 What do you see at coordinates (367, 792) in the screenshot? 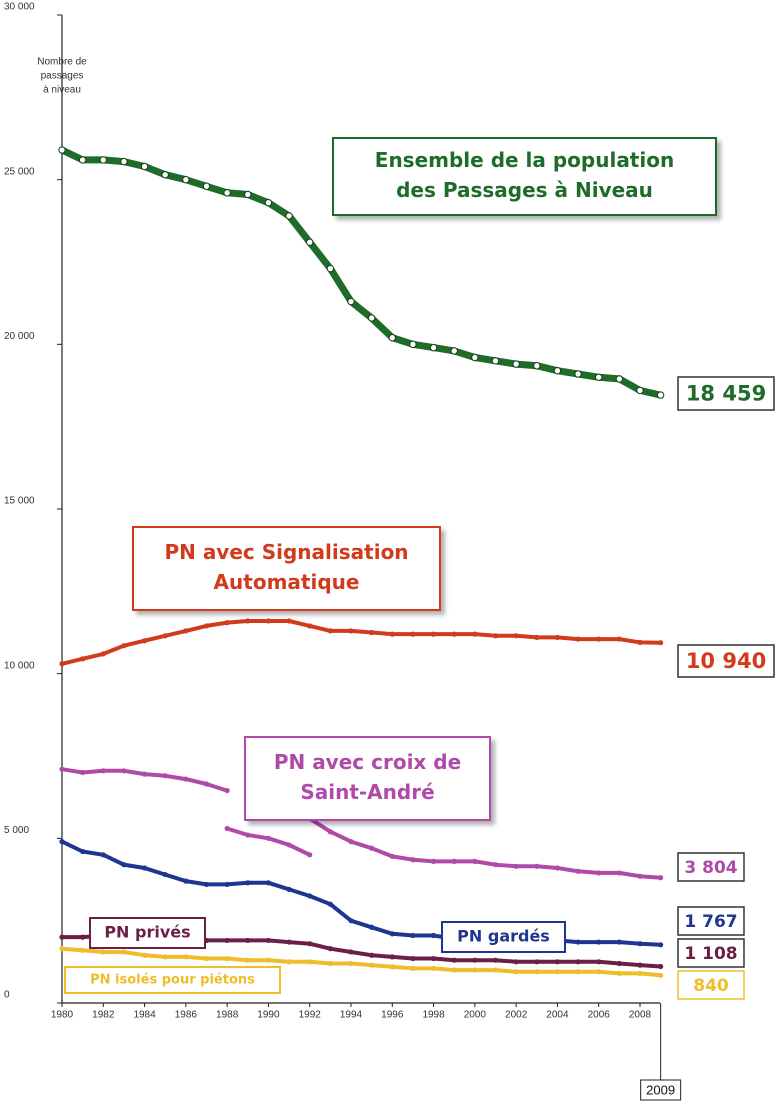
I see `series-name: Saint-André` at bounding box center [367, 792].